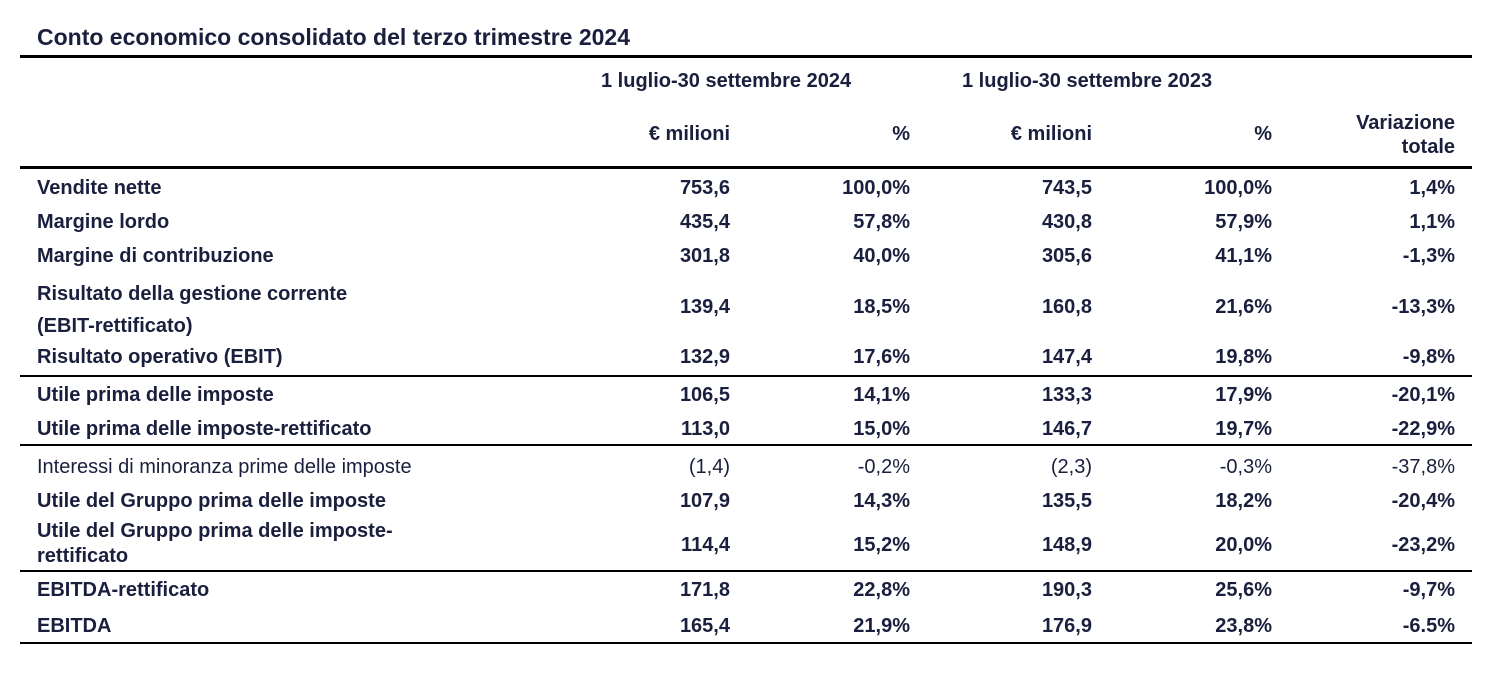 The height and width of the screenshot is (675, 1500). What do you see at coordinates (1066, 395) in the screenshot?
I see `cell-eur-2023: 133,3` at bounding box center [1066, 395].